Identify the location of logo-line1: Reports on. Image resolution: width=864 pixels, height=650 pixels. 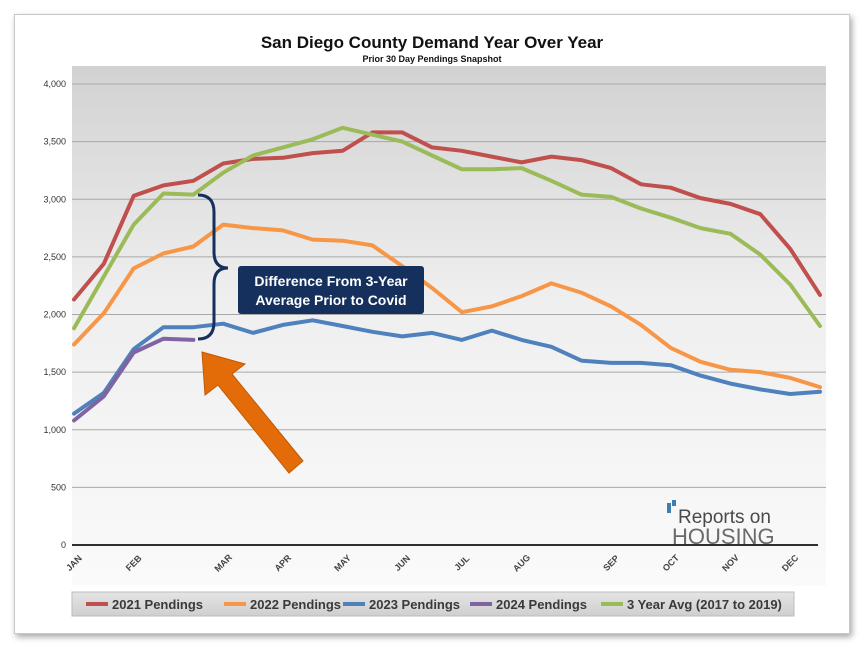
(724, 517).